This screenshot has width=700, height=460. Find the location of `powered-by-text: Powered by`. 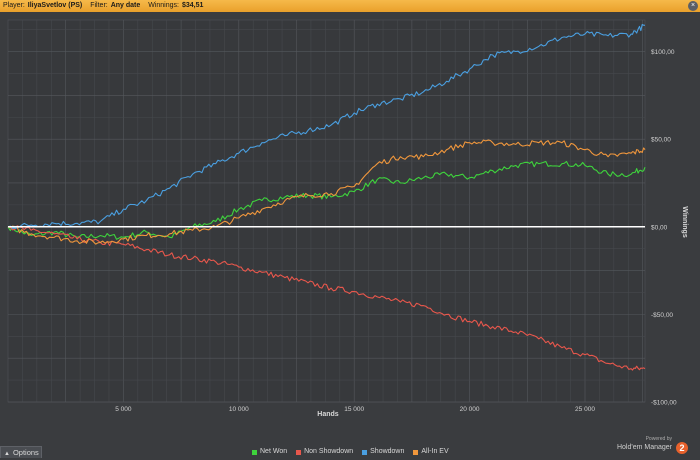

powered-by-text: Powered by is located at coordinates (658, 439).